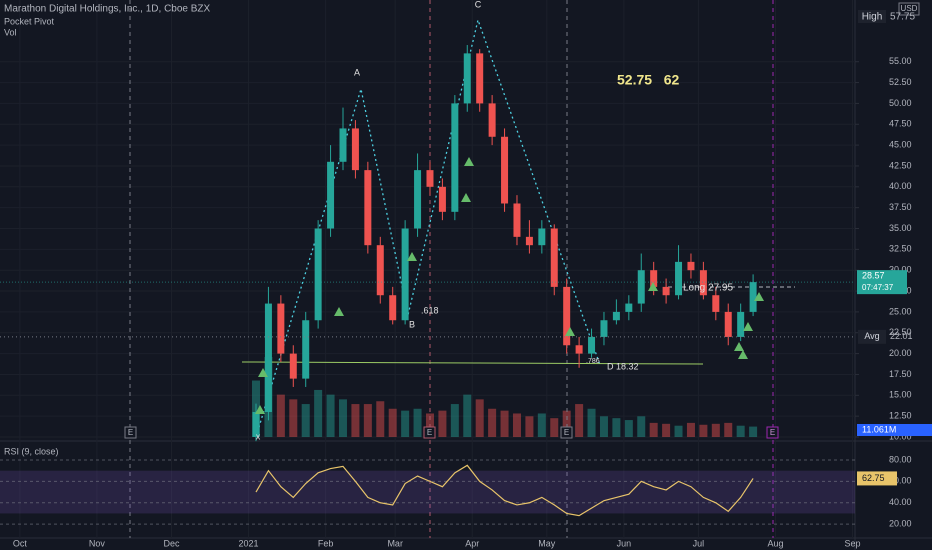  What do you see at coordinates (395, 543) in the screenshot?
I see `x-tick-label: Mar` at bounding box center [395, 543].